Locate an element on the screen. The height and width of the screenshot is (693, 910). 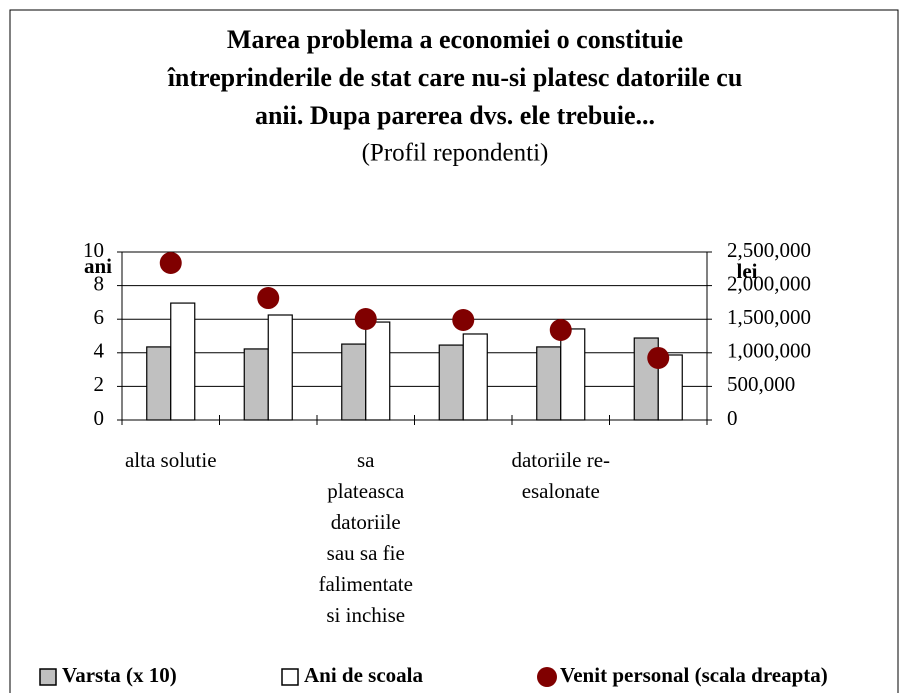
y2-tick-label: 2,000,000 is located at coordinates (769, 283).